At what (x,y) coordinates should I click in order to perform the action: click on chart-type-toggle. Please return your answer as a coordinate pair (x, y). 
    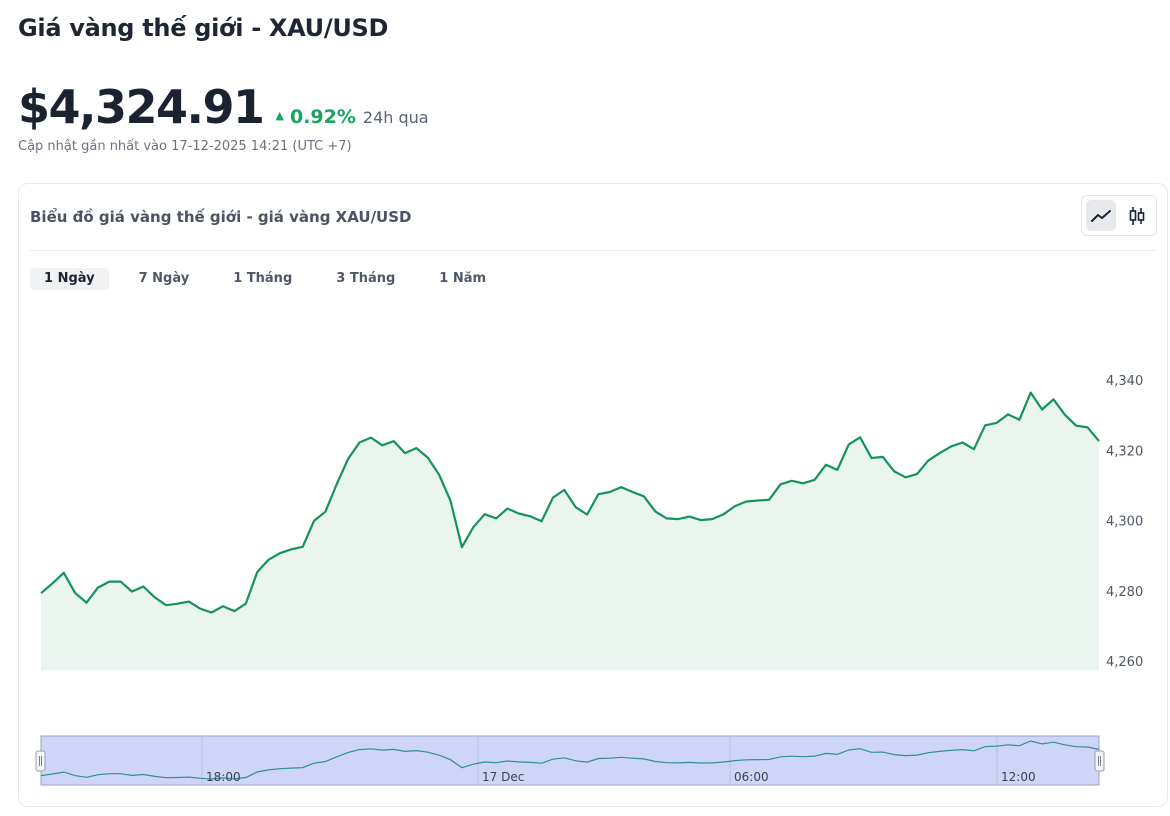
    Looking at the image, I should click on (1119, 215).